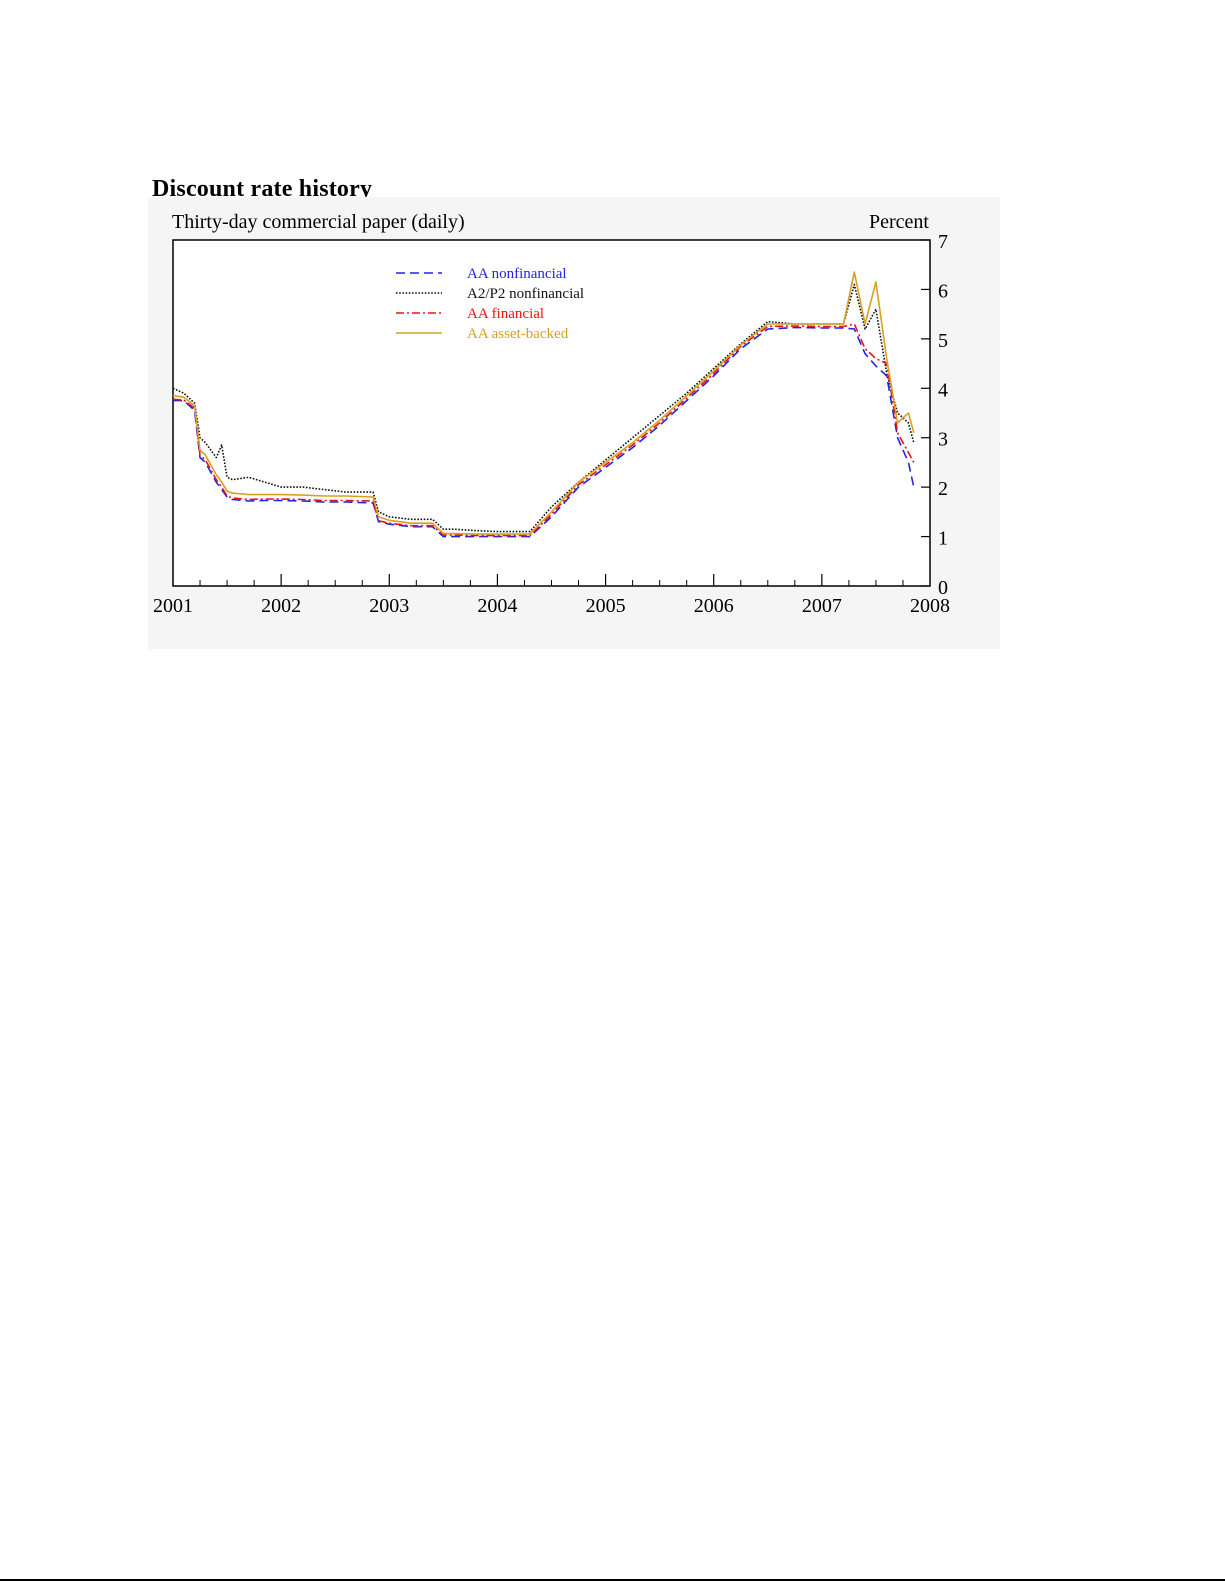 This screenshot has width=1225, height=1585. I want to click on y-tick-label: 2, so click(943, 489).